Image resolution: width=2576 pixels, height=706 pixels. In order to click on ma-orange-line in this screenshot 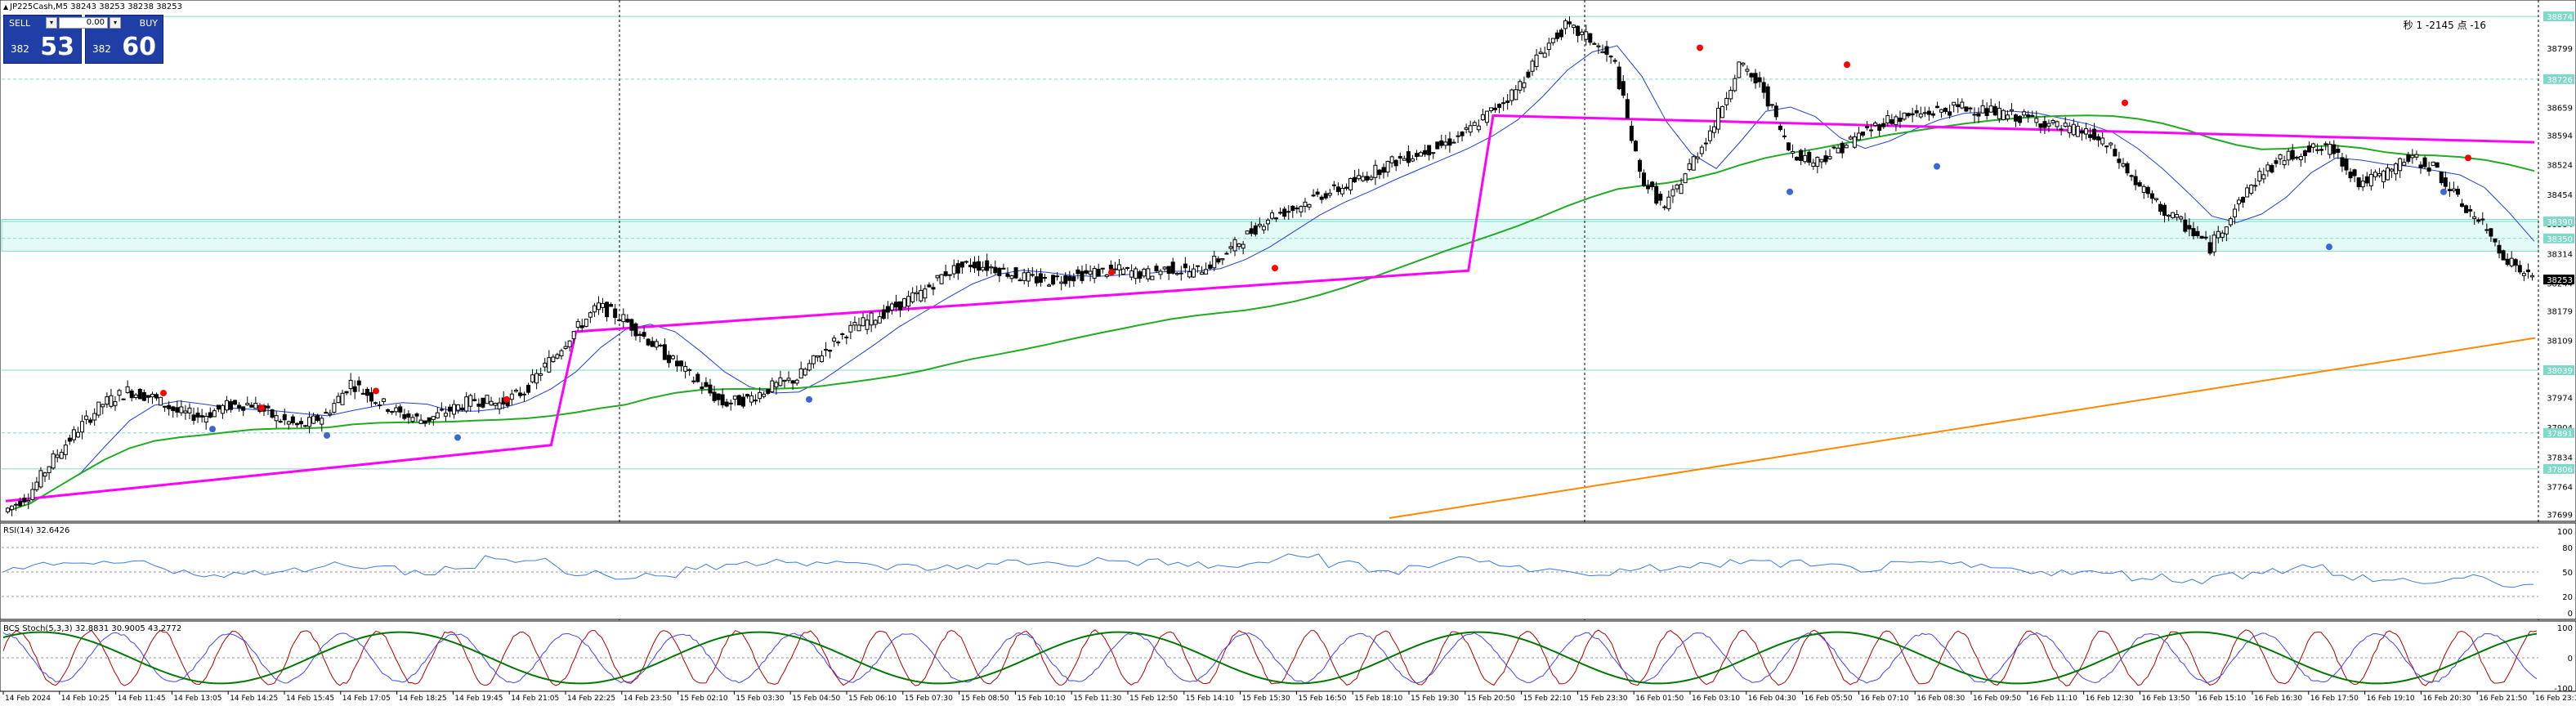, I will do `click(1962, 428)`.